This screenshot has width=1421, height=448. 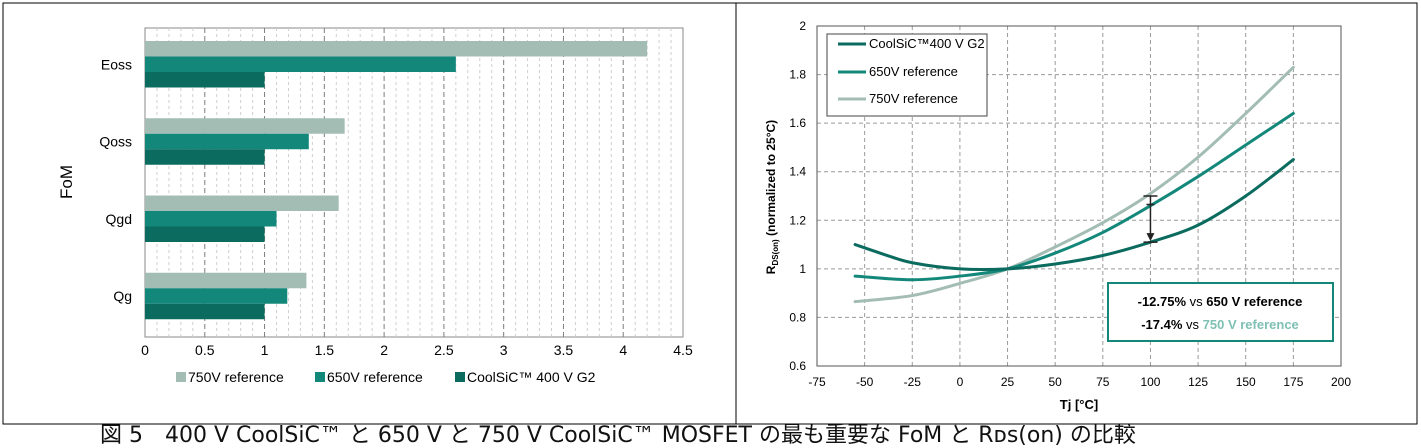 I want to click on annotation-frame, so click(x=1220, y=312).